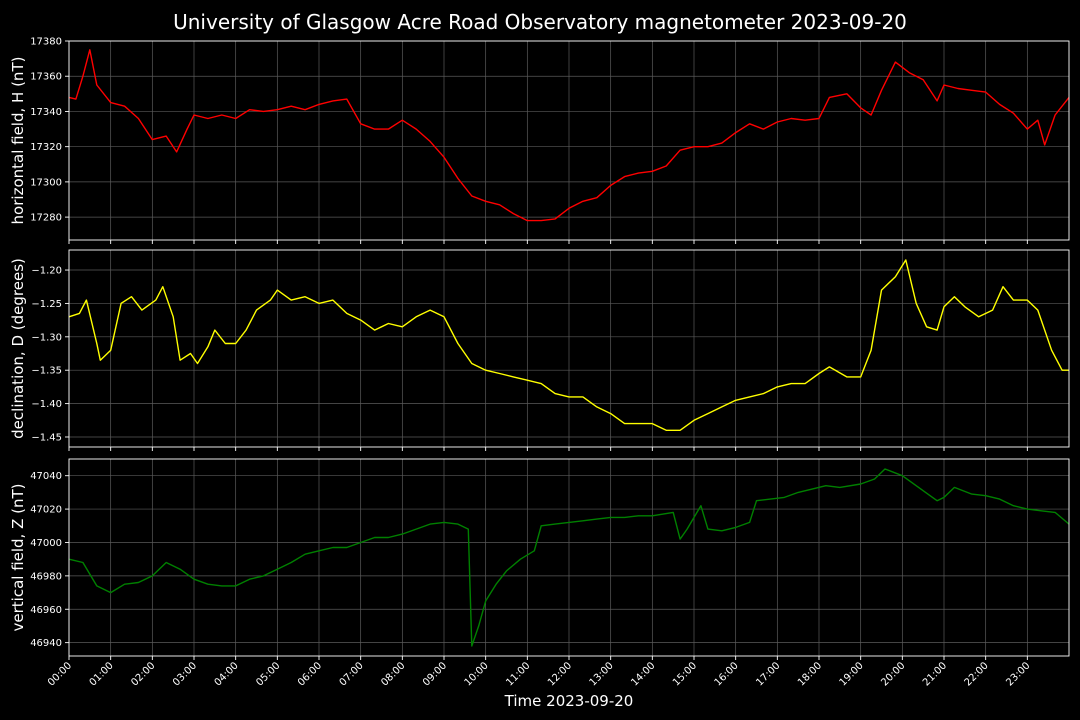 This screenshot has height=720, width=1080. Describe the element at coordinates (46, 112) in the screenshot. I see `y-tick-label: 17340` at that location.